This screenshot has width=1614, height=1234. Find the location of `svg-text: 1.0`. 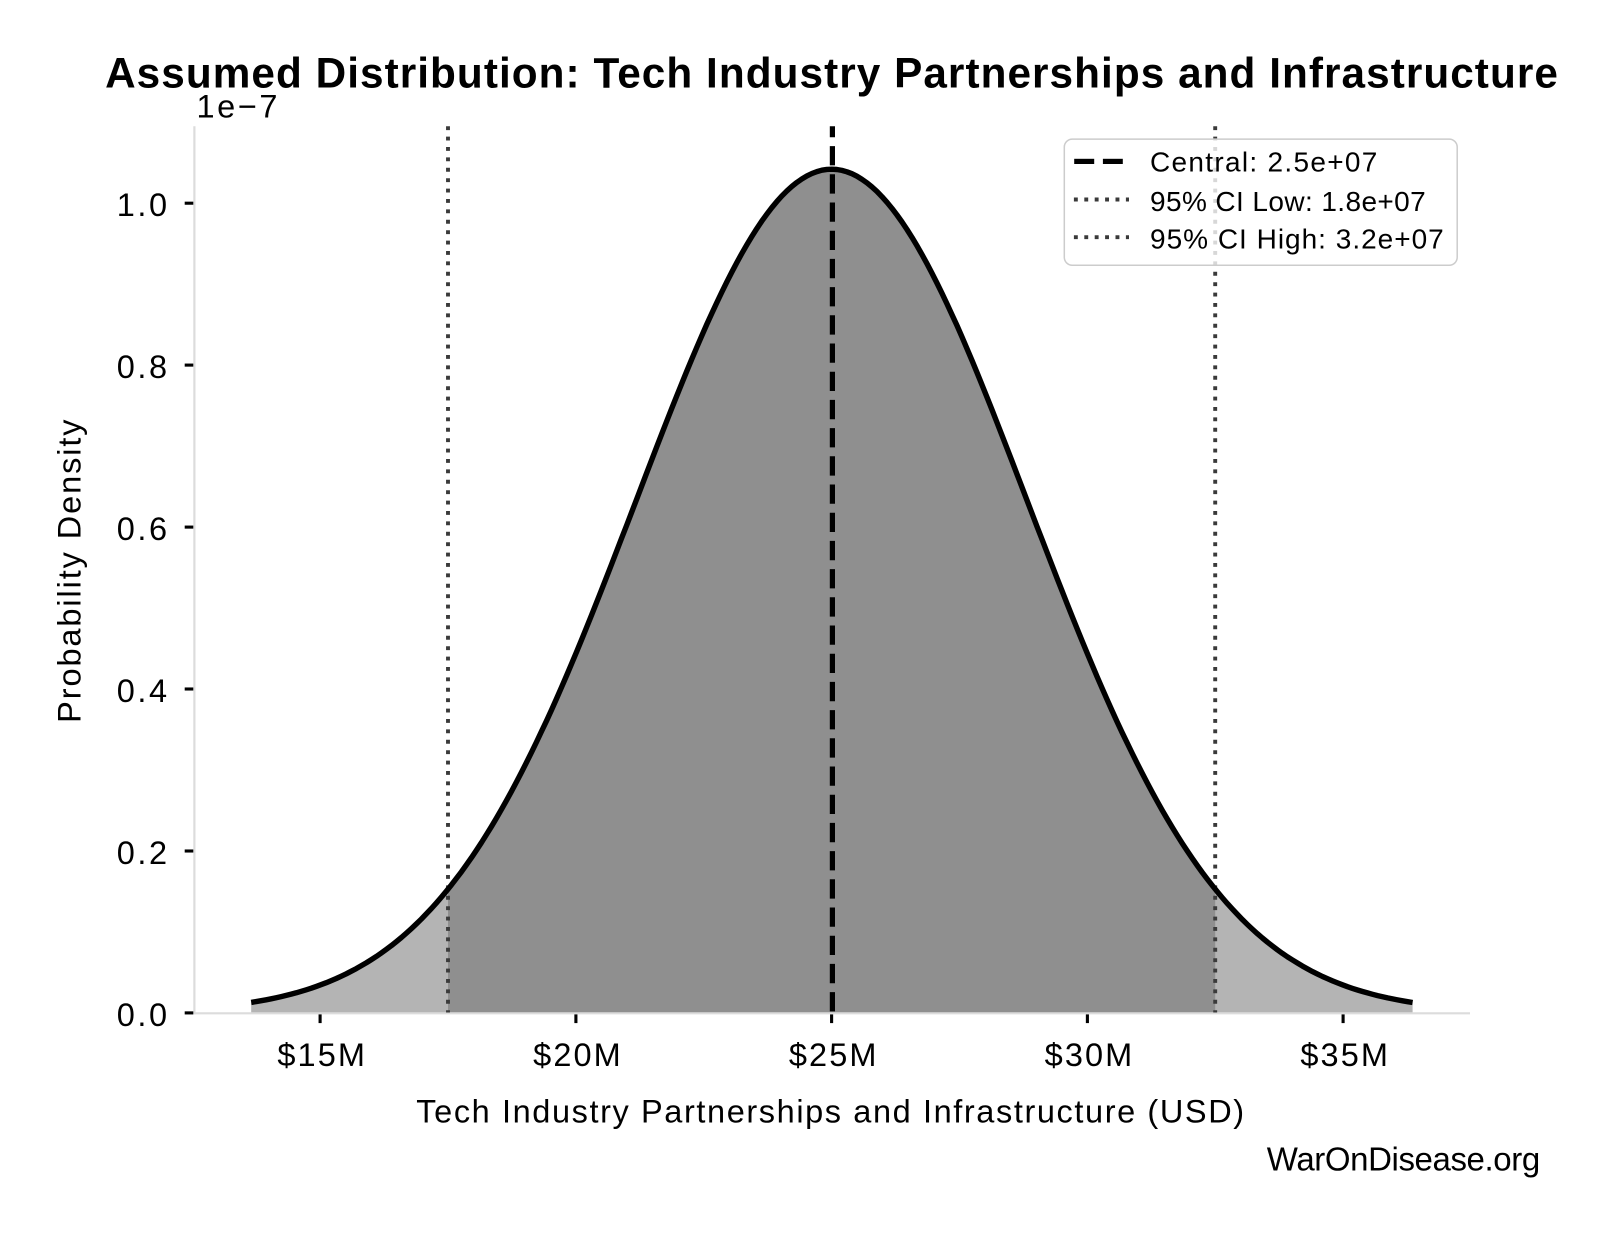

svg-text: 1.0 is located at coordinates (143, 205).